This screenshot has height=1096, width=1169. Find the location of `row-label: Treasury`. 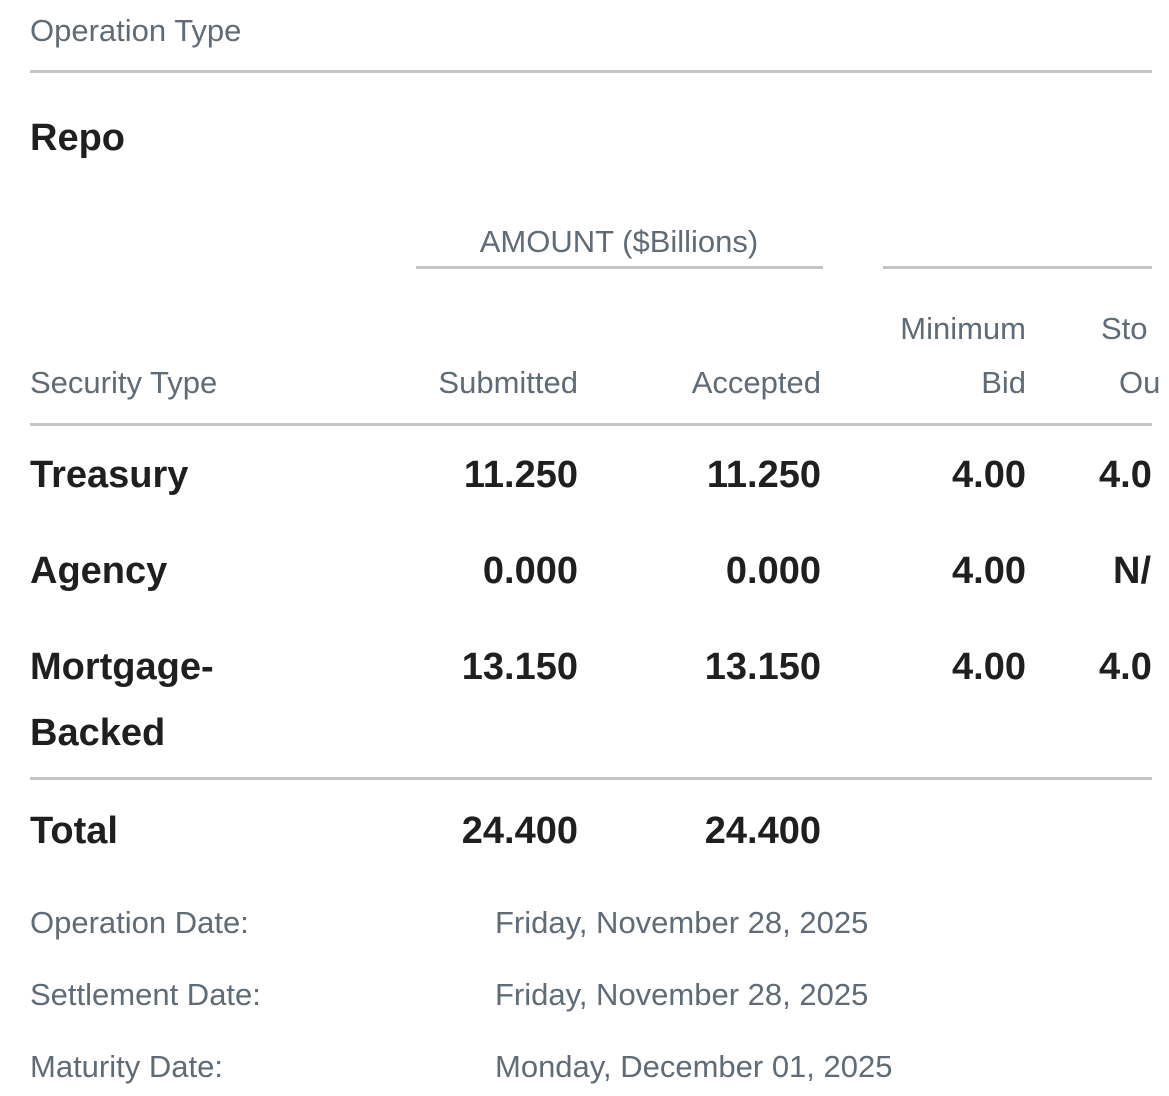

row-label: Treasury is located at coordinates (109, 475).